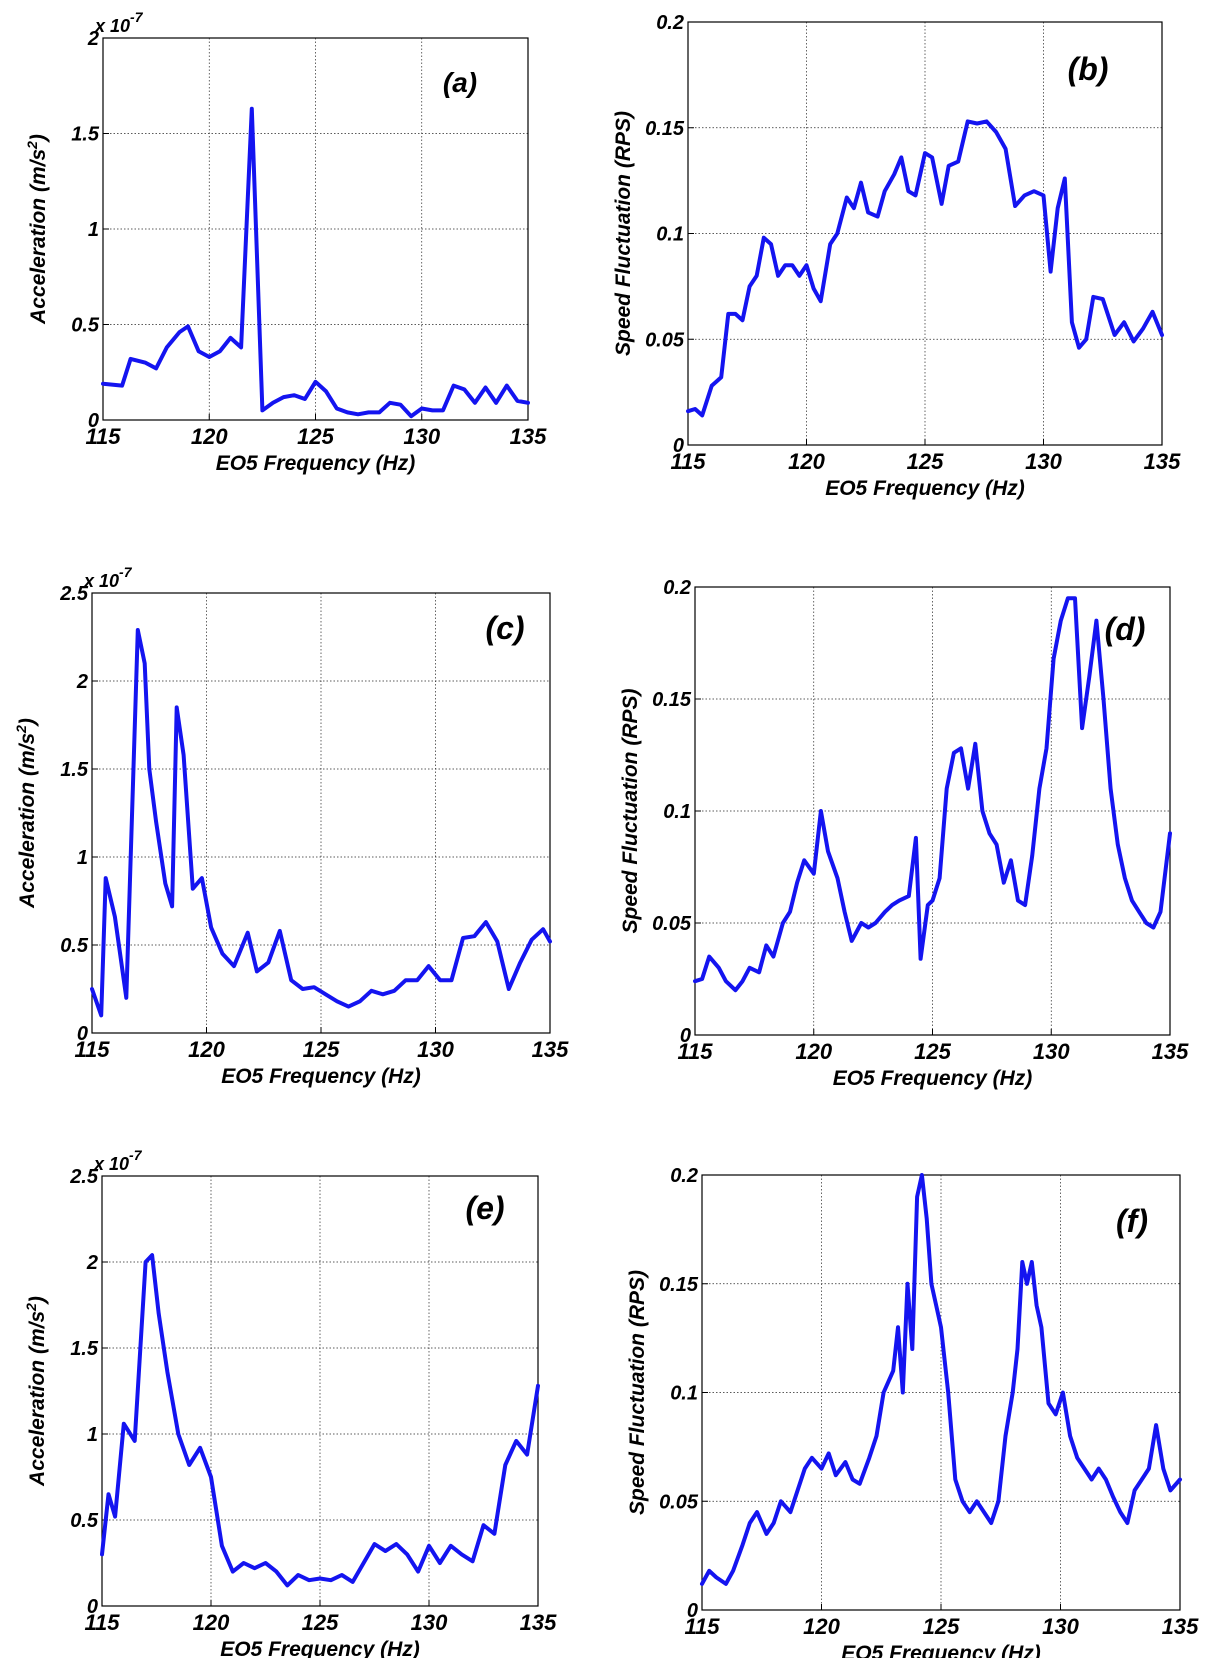 The width and height of the screenshot is (1218, 1658). I want to click on panel-label: (b), so click(1088, 69).